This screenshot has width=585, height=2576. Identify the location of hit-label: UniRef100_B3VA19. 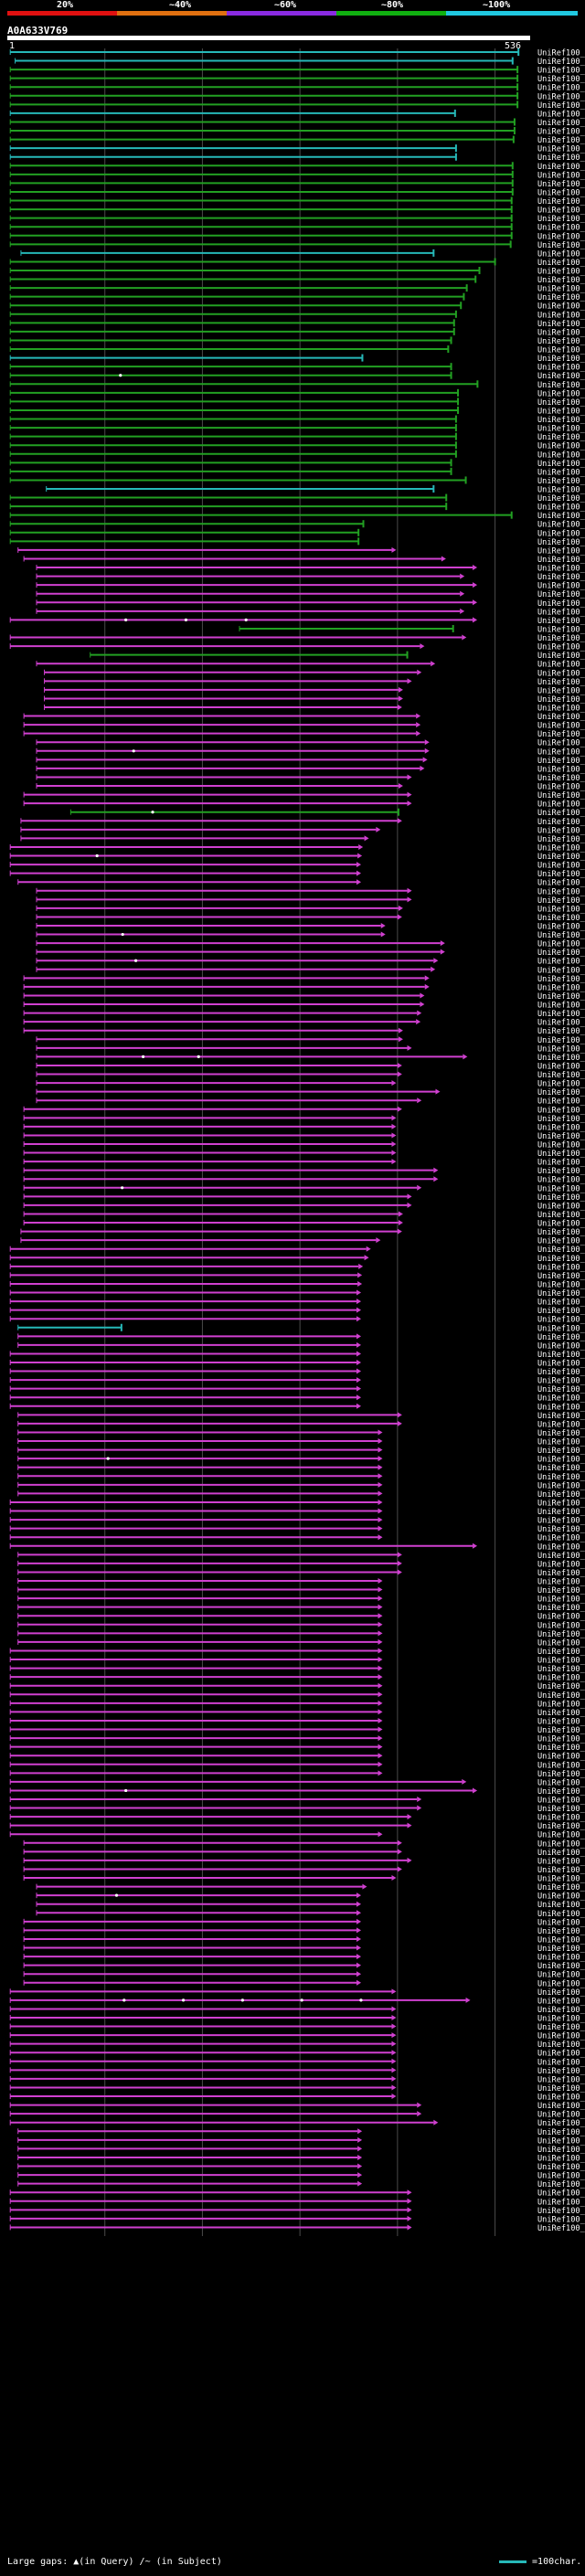
(561, 909).